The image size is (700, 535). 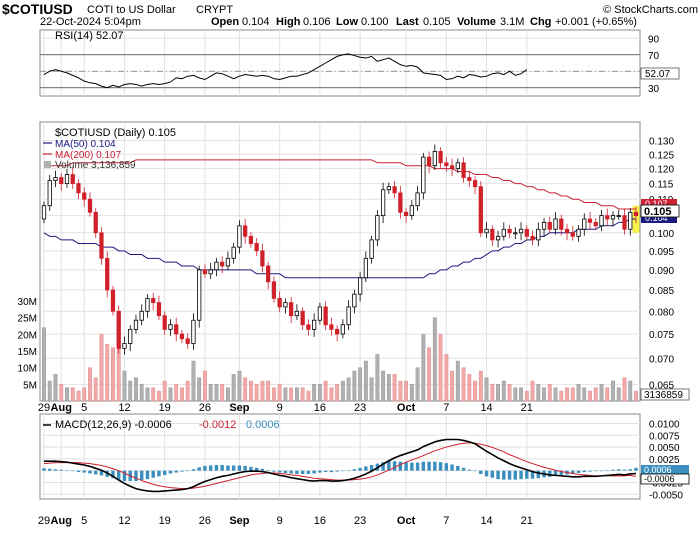 I want to click on ma200-line, so click(x=340, y=184).